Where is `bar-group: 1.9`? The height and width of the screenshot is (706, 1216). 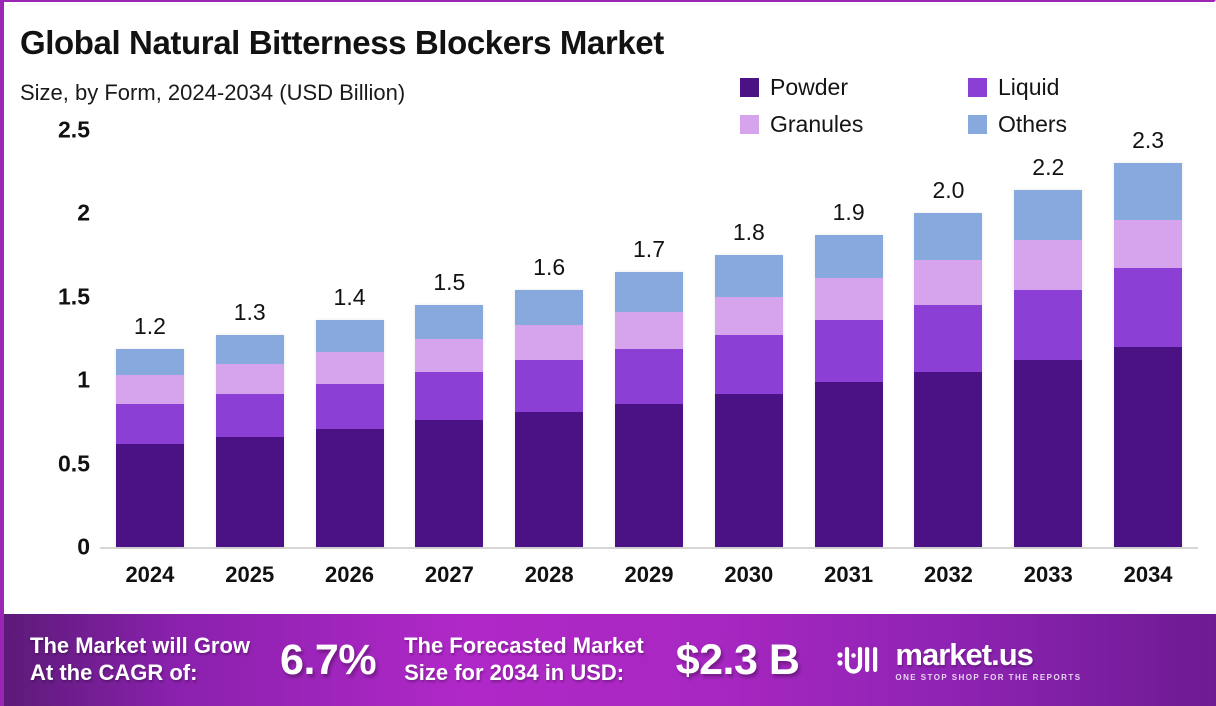 bar-group: 1.9 is located at coordinates (848, 373).